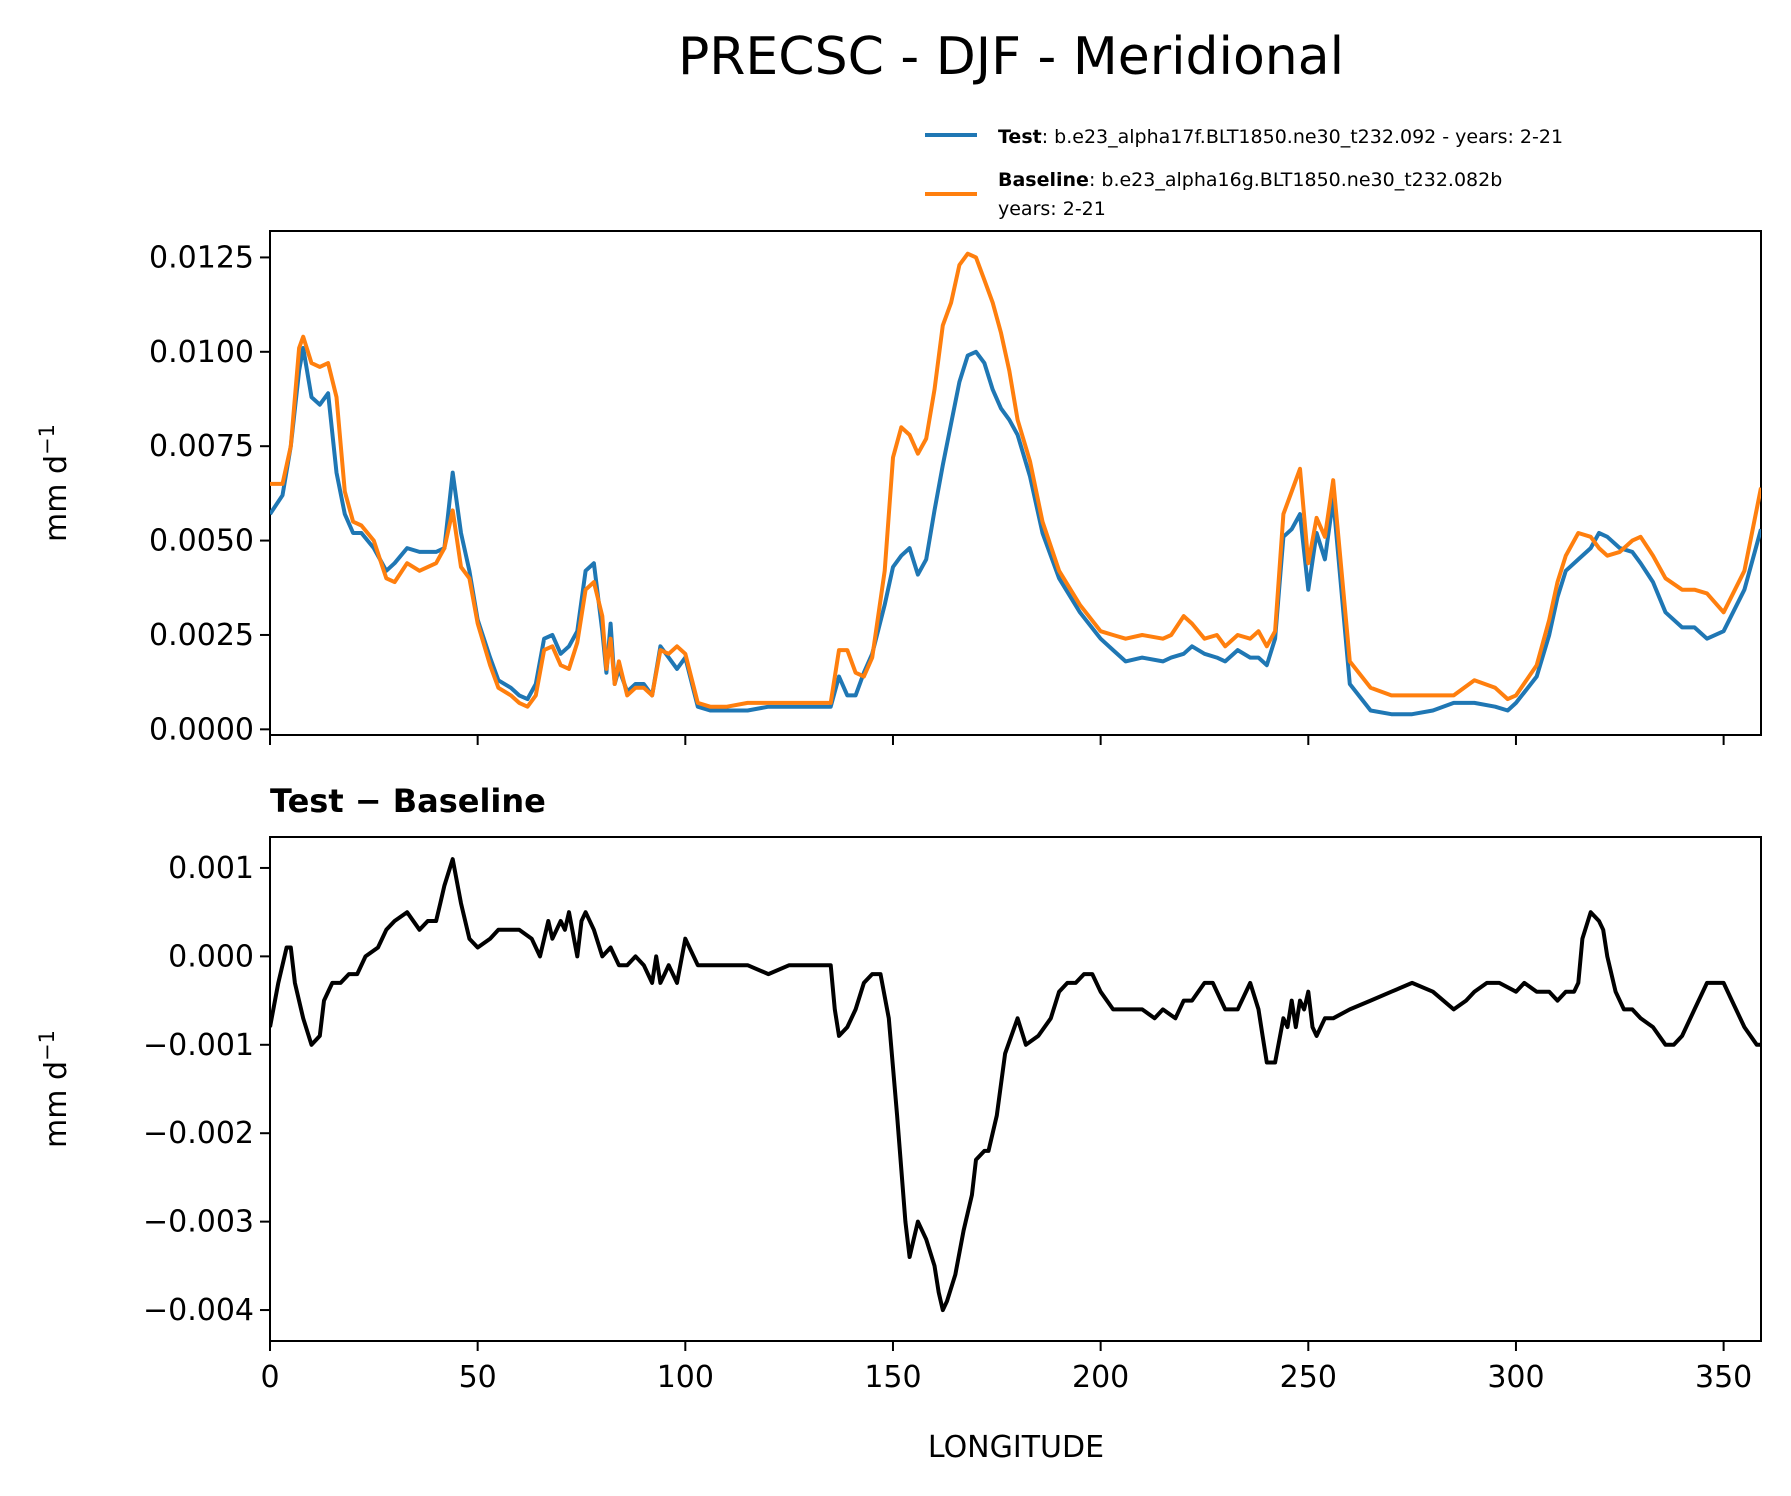 The width and height of the screenshot is (1791, 1496). Describe the element at coordinates (408, 801) in the screenshot. I see `bottom-panel-title: Test − Baseline` at that location.